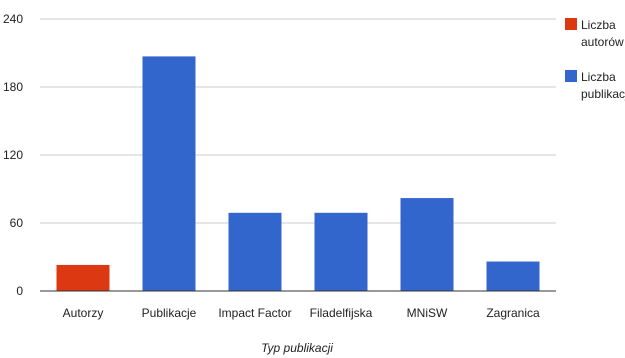  What do you see at coordinates (255, 251) in the screenshot?
I see `bar-impact-factor` at bounding box center [255, 251].